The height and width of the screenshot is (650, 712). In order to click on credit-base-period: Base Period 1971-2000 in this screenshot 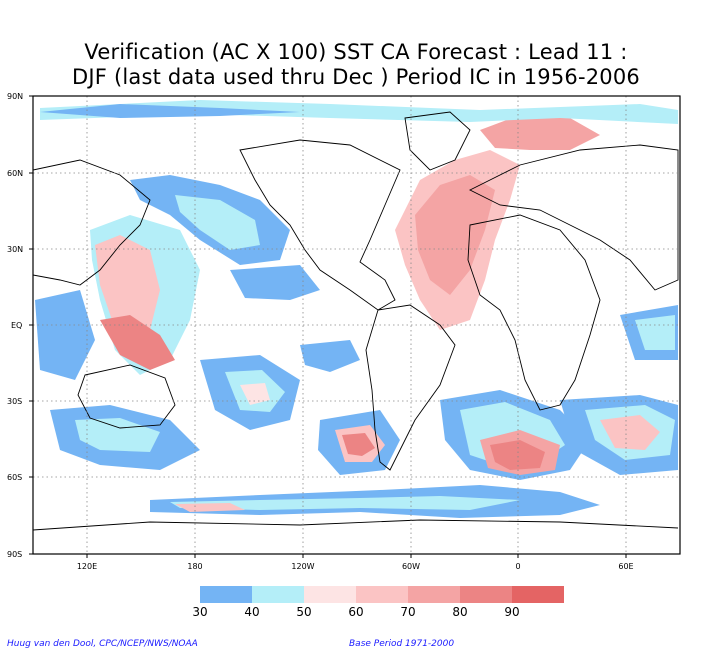, I will do `click(402, 644)`.